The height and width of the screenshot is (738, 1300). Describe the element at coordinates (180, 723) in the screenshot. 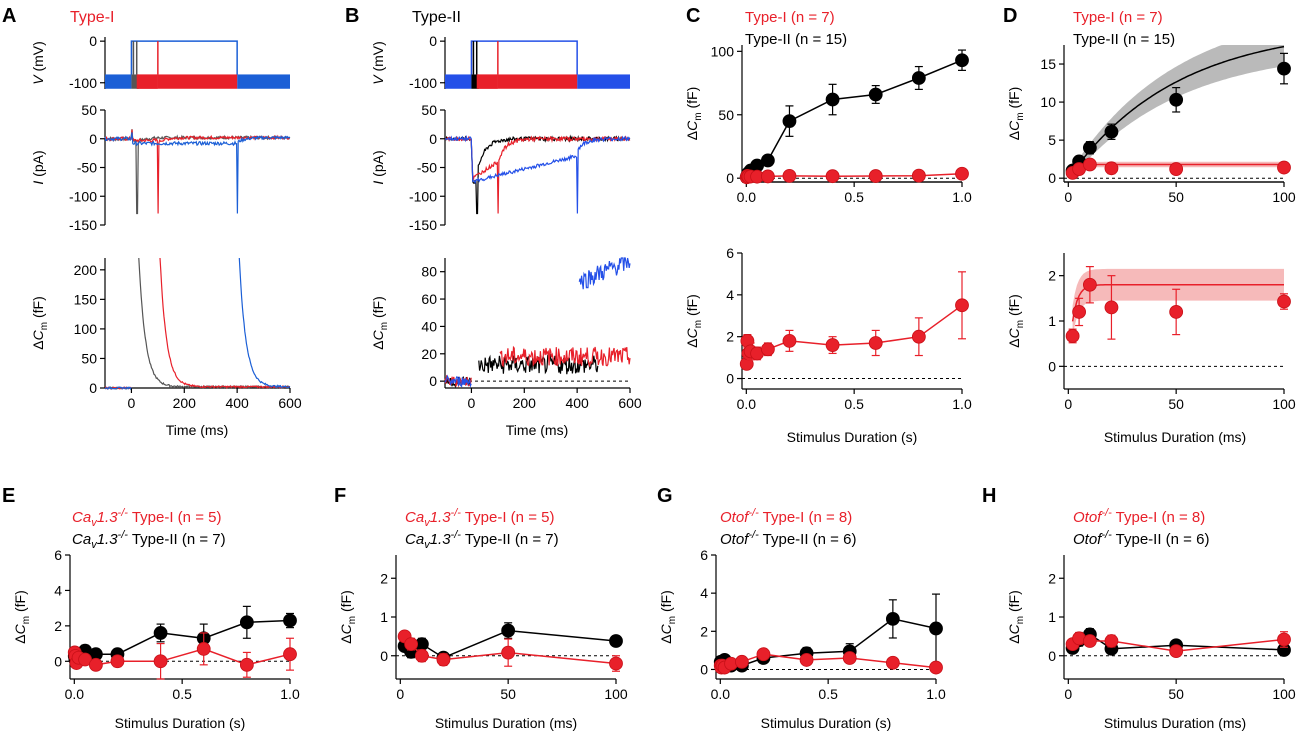

I see `panel-e-xlabel: Stimulus Duration (s)` at that location.